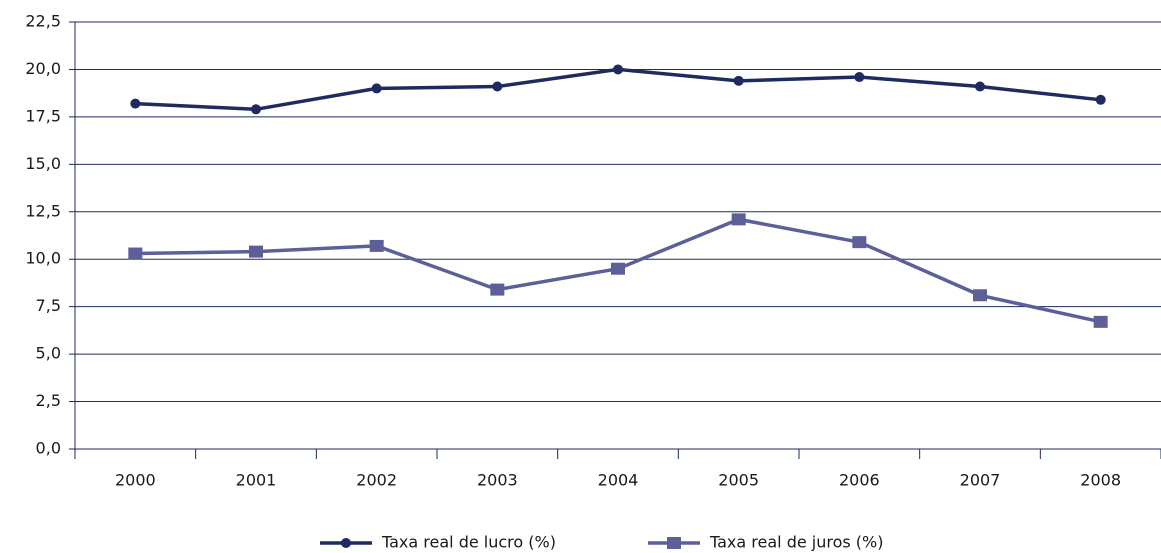 The height and width of the screenshot is (553, 1161). Describe the element at coordinates (376, 480) in the screenshot. I see `x-tick-label: 2002` at that location.